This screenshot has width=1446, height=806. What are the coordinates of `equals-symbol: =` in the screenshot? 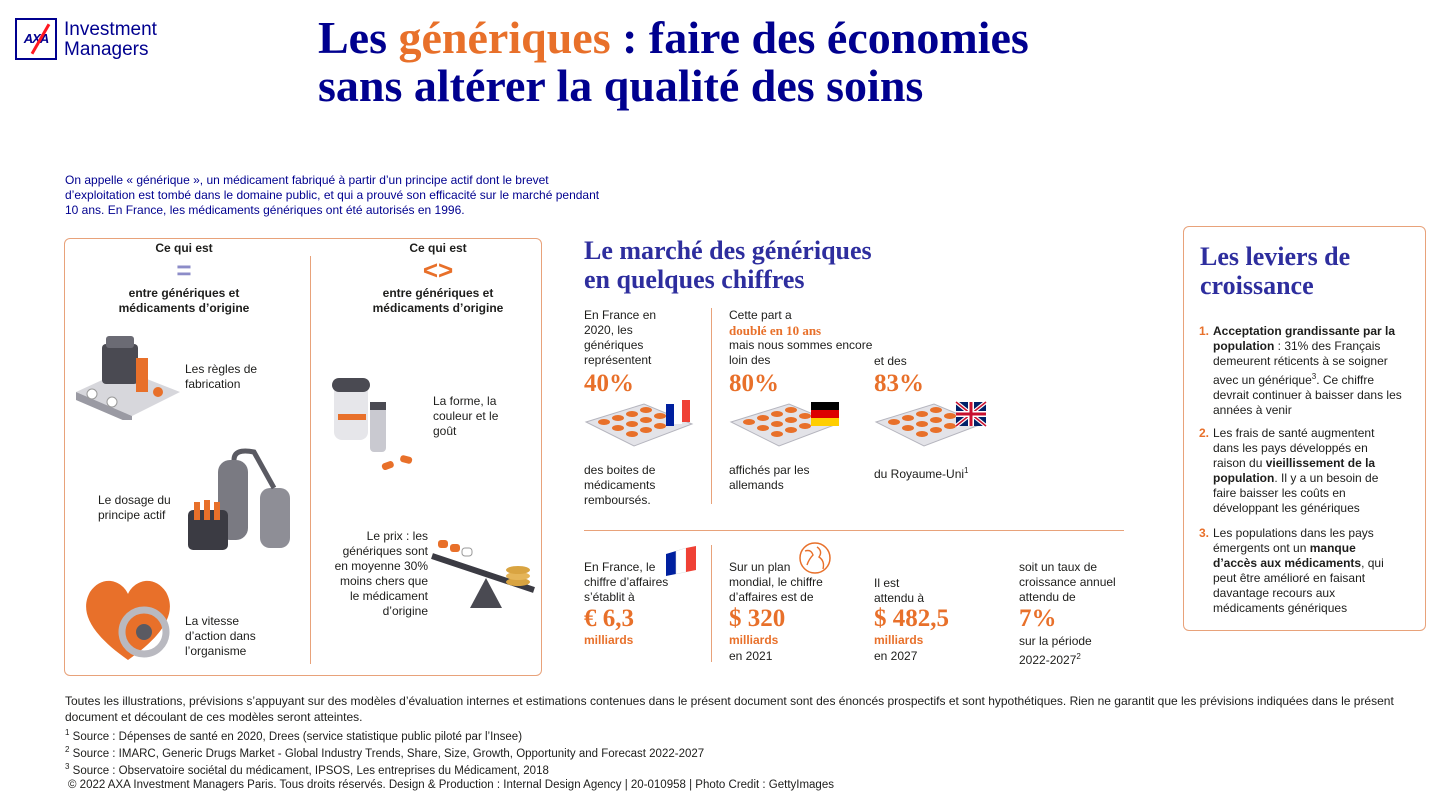 It's located at (184, 270).